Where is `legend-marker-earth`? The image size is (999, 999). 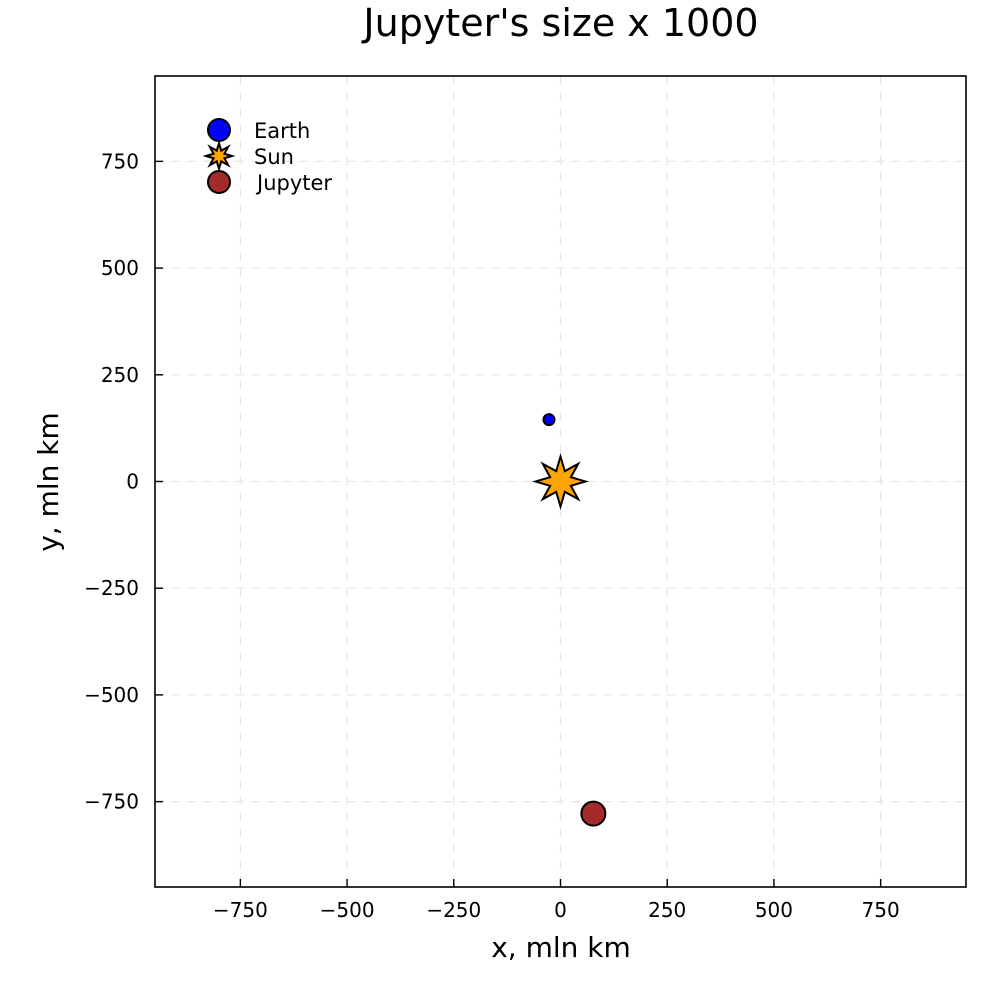
legend-marker-earth is located at coordinates (219, 130).